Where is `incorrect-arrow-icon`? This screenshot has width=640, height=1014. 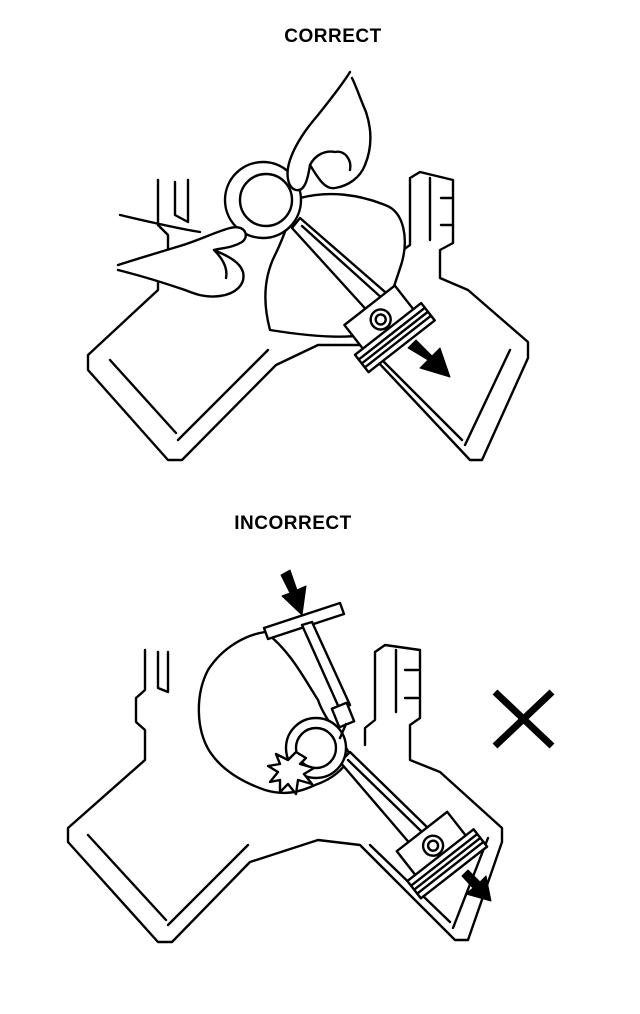
incorrect-arrow-icon is located at coordinates (476, 885).